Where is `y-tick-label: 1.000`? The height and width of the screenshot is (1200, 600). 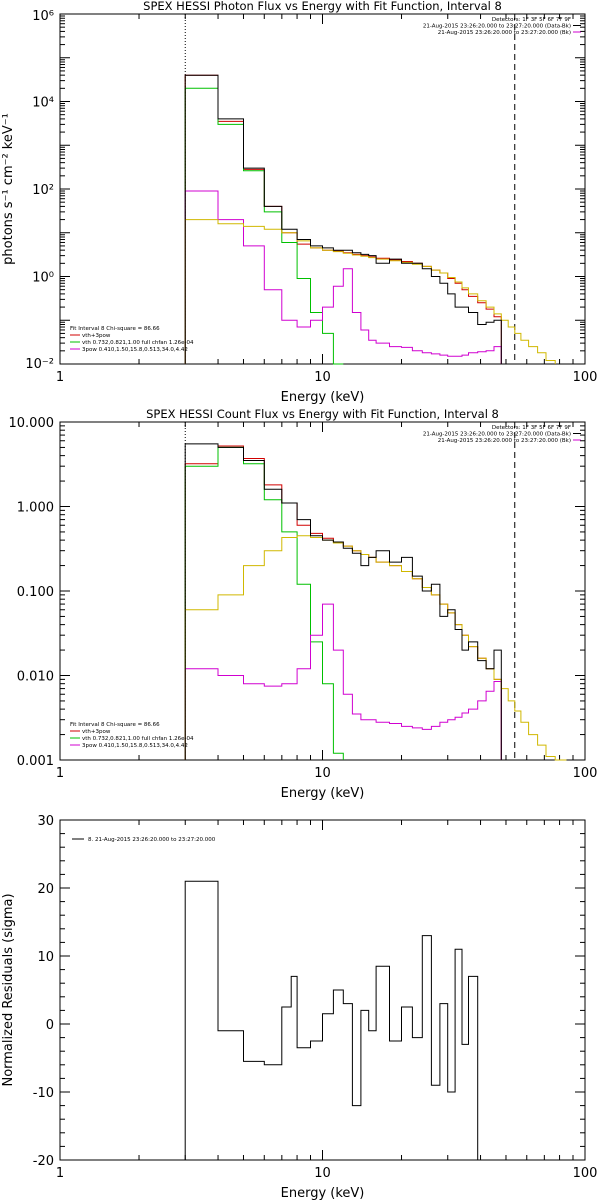 y-tick-label: 1.000 is located at coordinates (35, 508).